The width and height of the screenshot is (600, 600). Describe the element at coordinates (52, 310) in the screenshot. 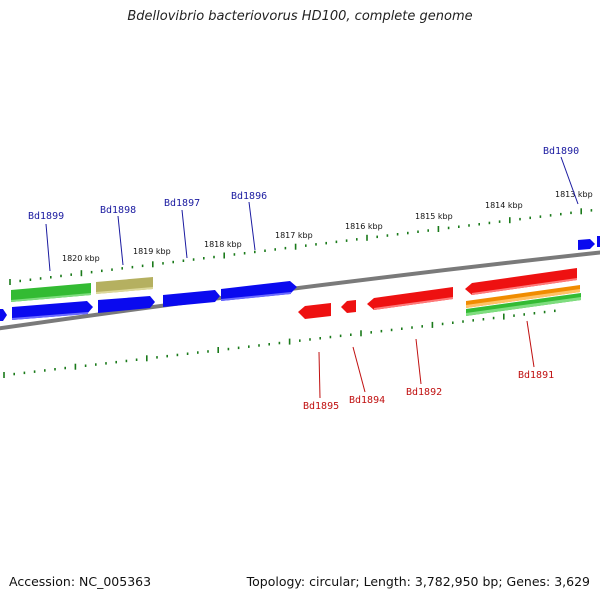

I see `gene-bd1899` at that location.